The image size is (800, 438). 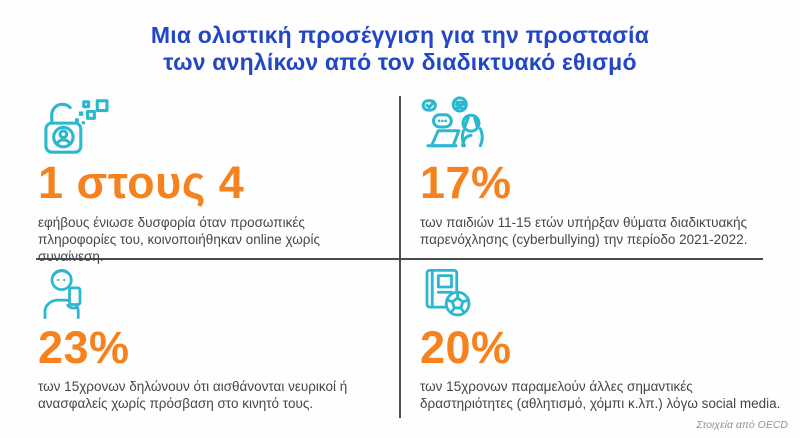 What do you see at coordinates (213, 295) in the screenshot?
I see `teen-holding-phone-icon` at bounding box center [213, 295].